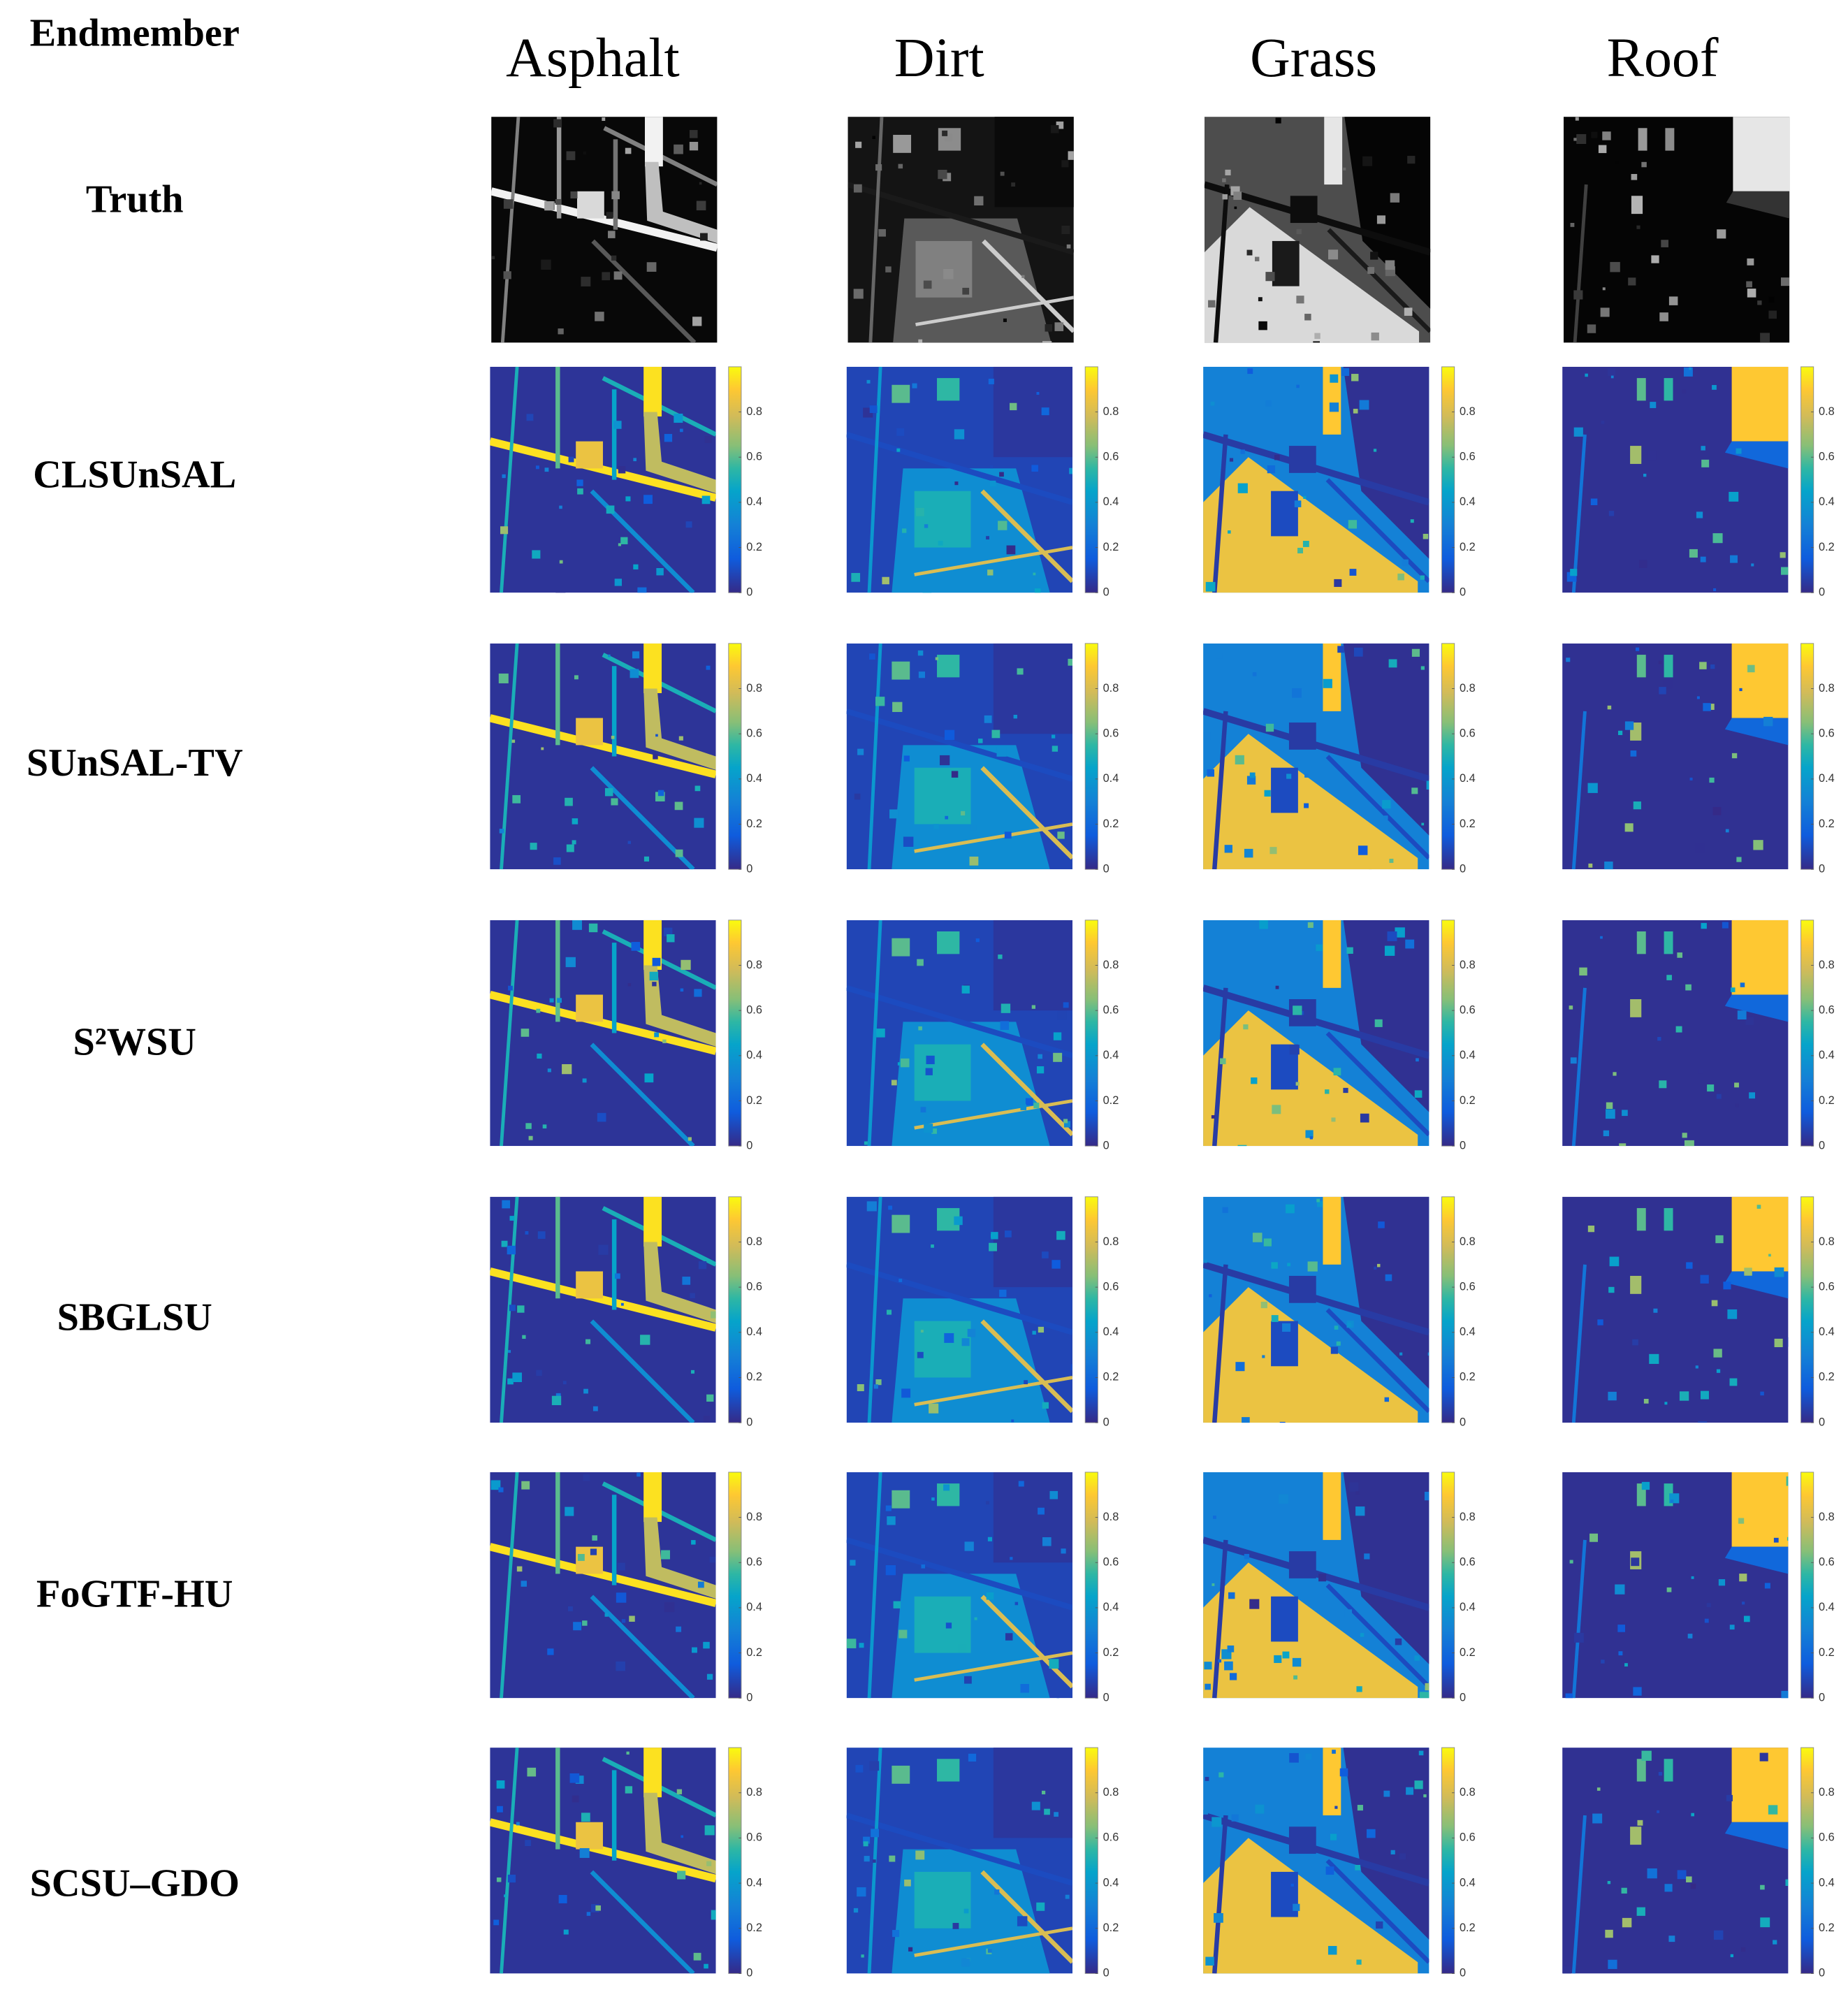 The height and width of the screenshot is (1990, 1848). What do you see at coordinates (1316, 1861) in the screenshot?
I see `abundance-map` at bounding box center [1316, 1861].